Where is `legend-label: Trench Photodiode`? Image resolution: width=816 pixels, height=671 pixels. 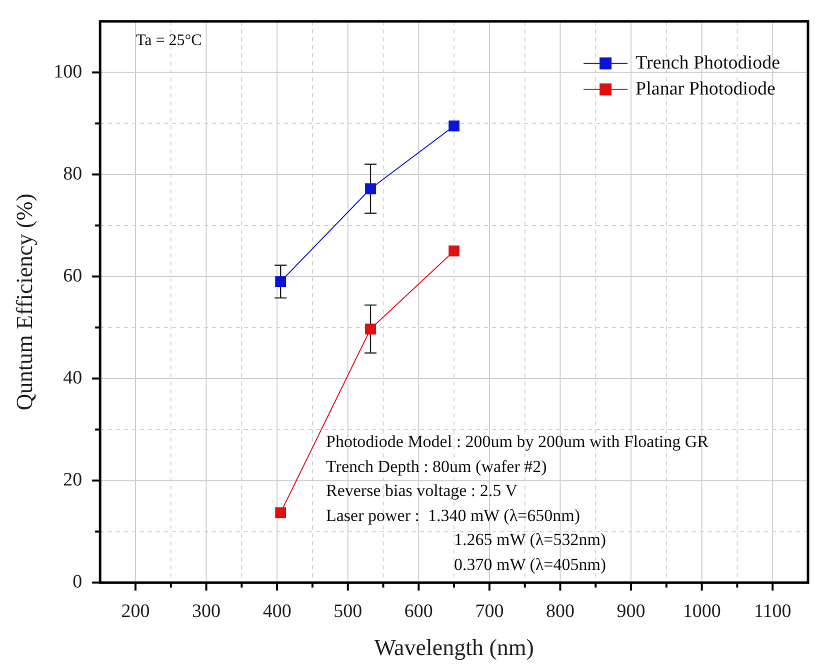 legend-label: Trench Photodiode is located at coordinates (708, 63).